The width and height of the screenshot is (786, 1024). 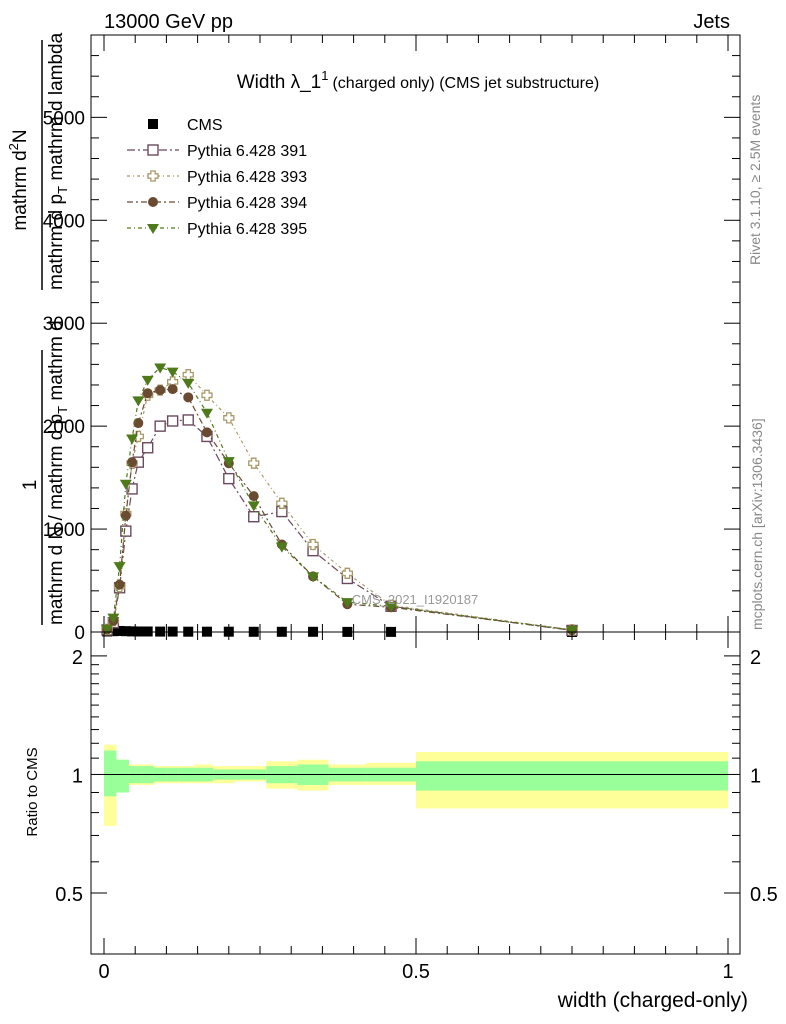 What do you see at coordinates (20, 136) in the screenshot?
I see `ylabel-top2: N` at bounding box center [20, 136].